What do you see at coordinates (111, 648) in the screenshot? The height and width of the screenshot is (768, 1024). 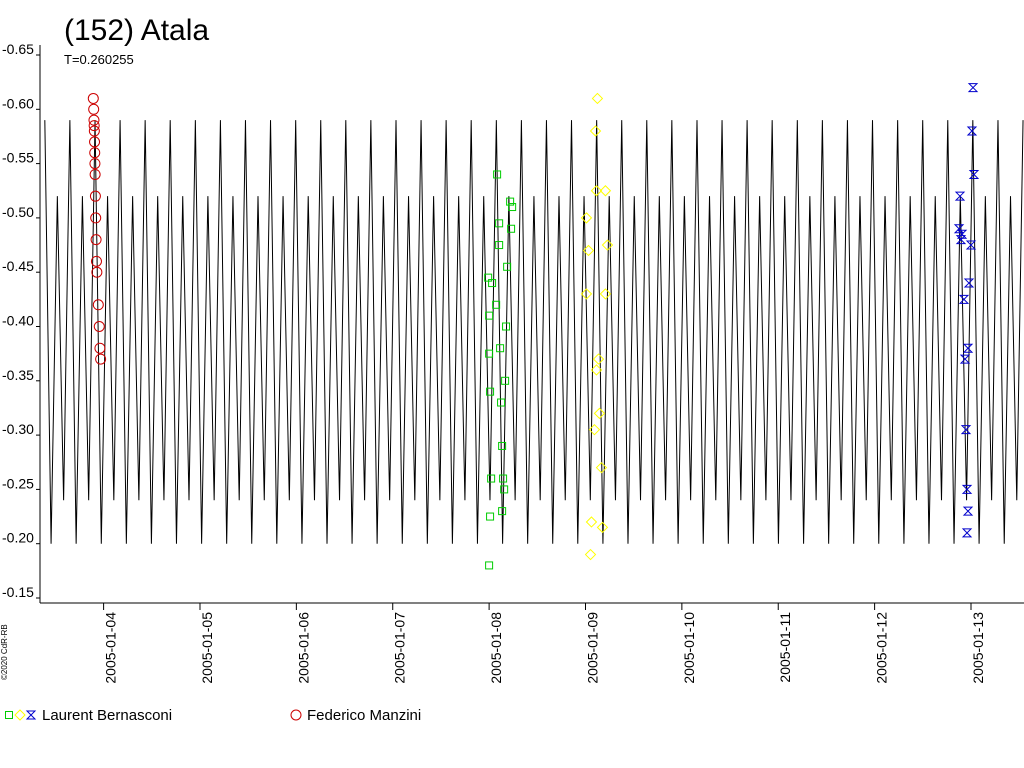 I see `x-tick-label: 2005-01-04` at bounding box center [111, 648].